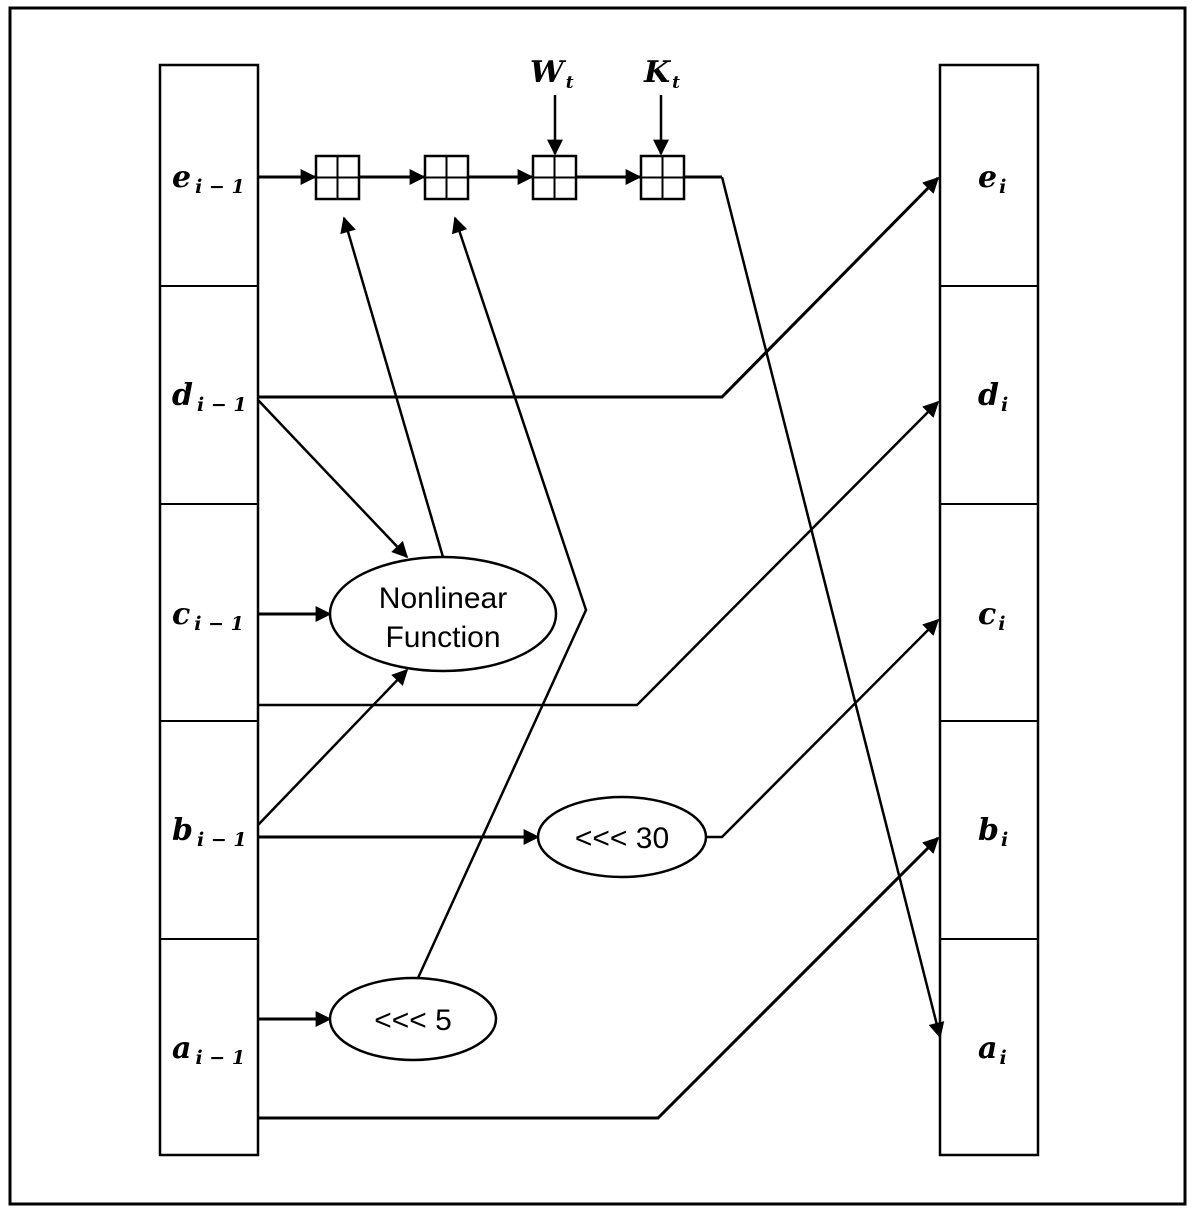  What do you see at coordinates (333, 747) in the screenshot?
I see `b-to-nonlinear` at bounding box center [333, 747].